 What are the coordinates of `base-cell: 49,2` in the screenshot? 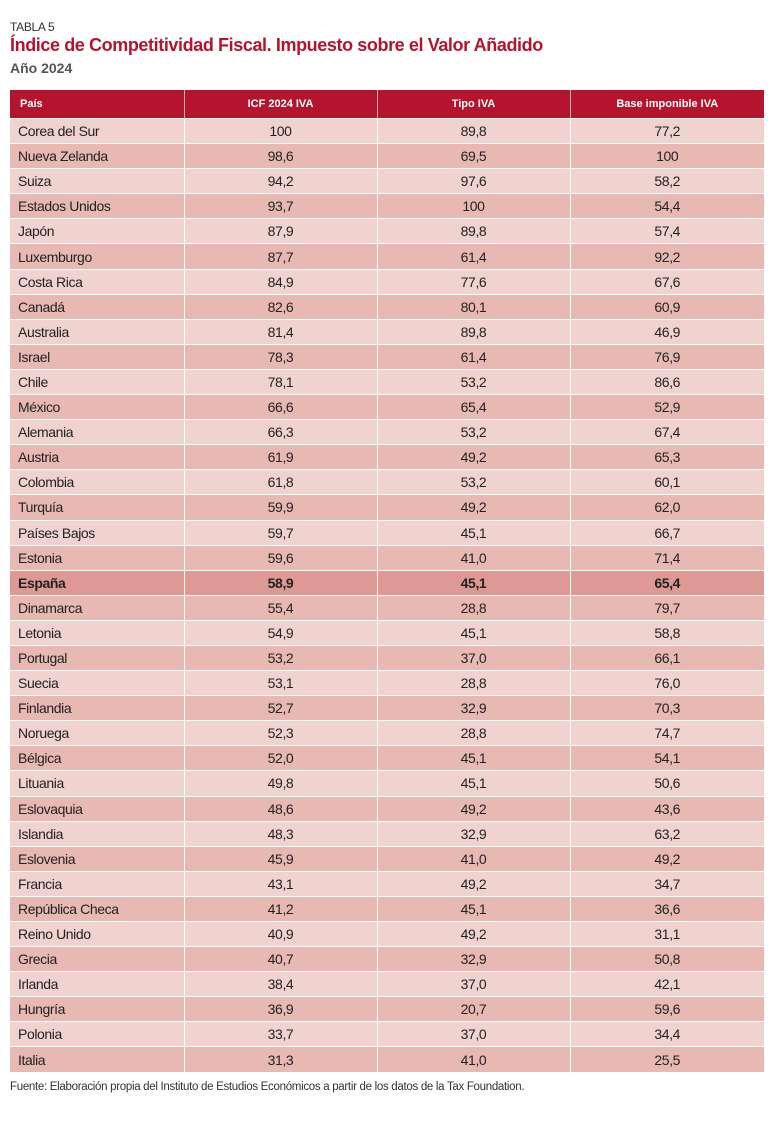 It's located at (667, 858).